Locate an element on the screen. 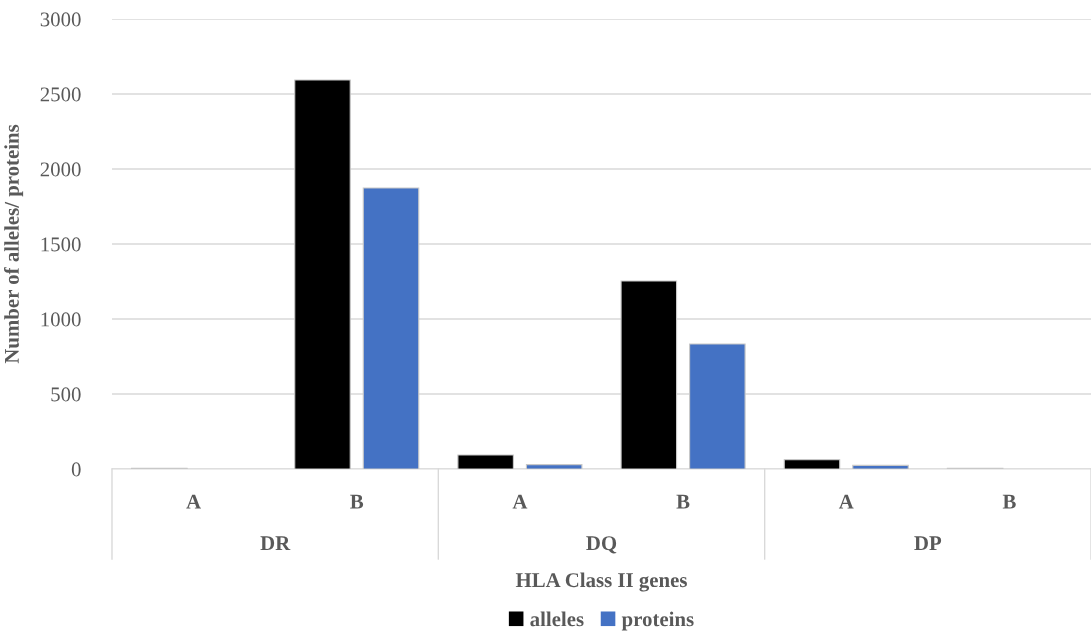  legend-label: alleles is located at coordinates (557, 619).